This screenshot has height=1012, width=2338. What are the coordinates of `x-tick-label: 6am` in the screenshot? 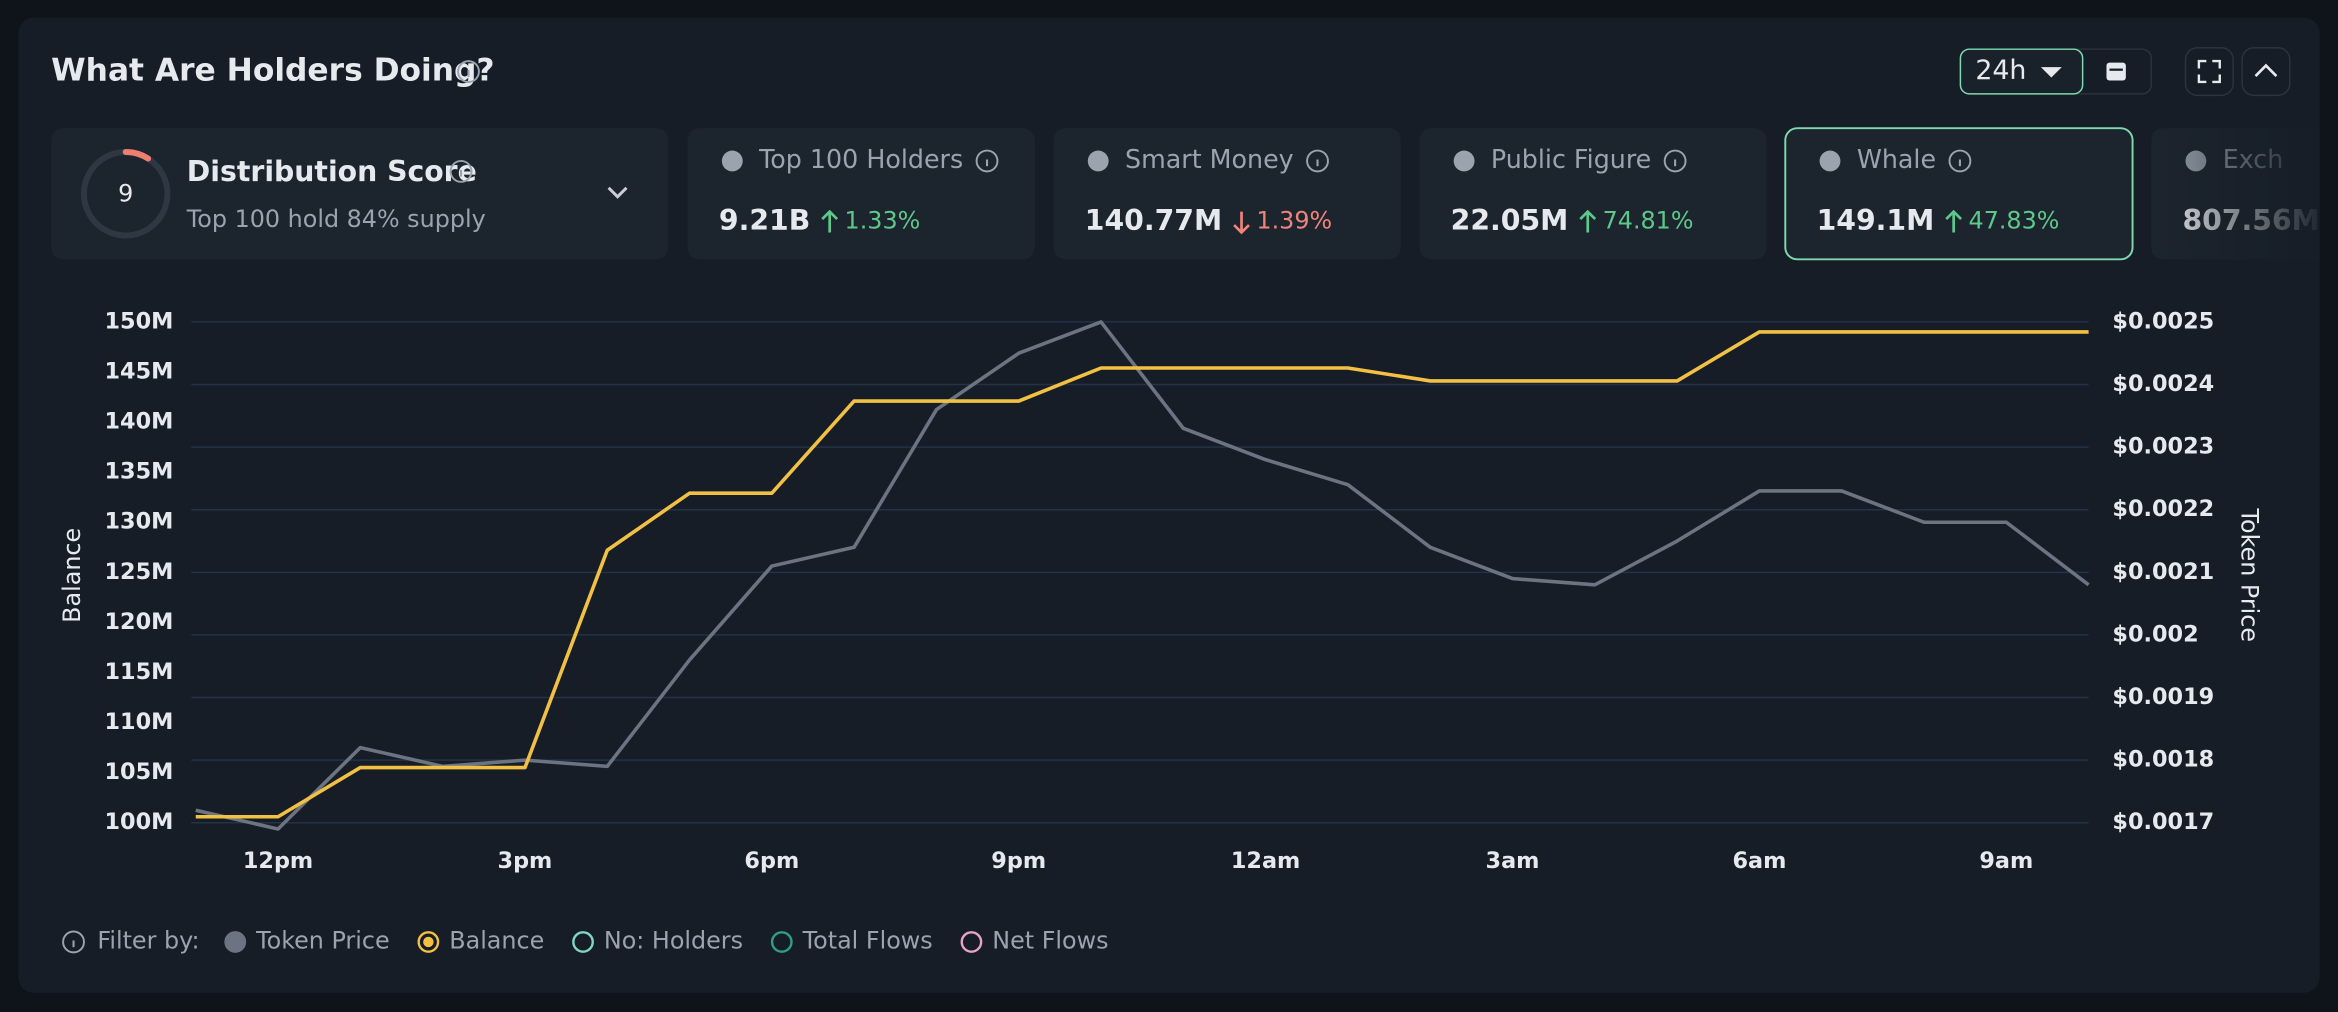 It's located at (1759, 861).